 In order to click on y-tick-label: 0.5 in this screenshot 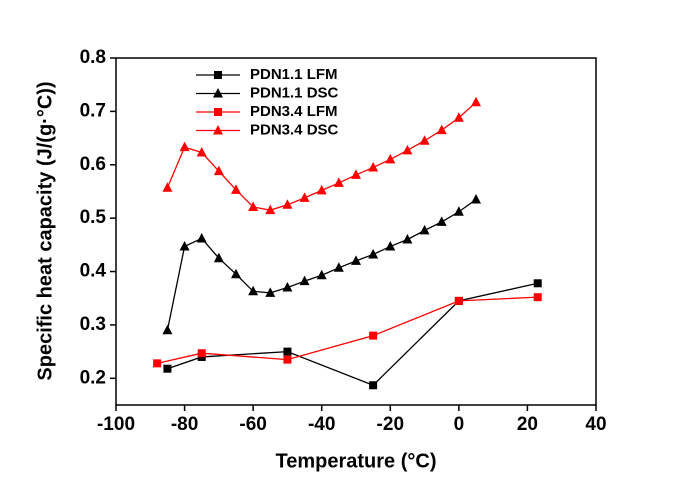, I will do `click(93, 217)`.